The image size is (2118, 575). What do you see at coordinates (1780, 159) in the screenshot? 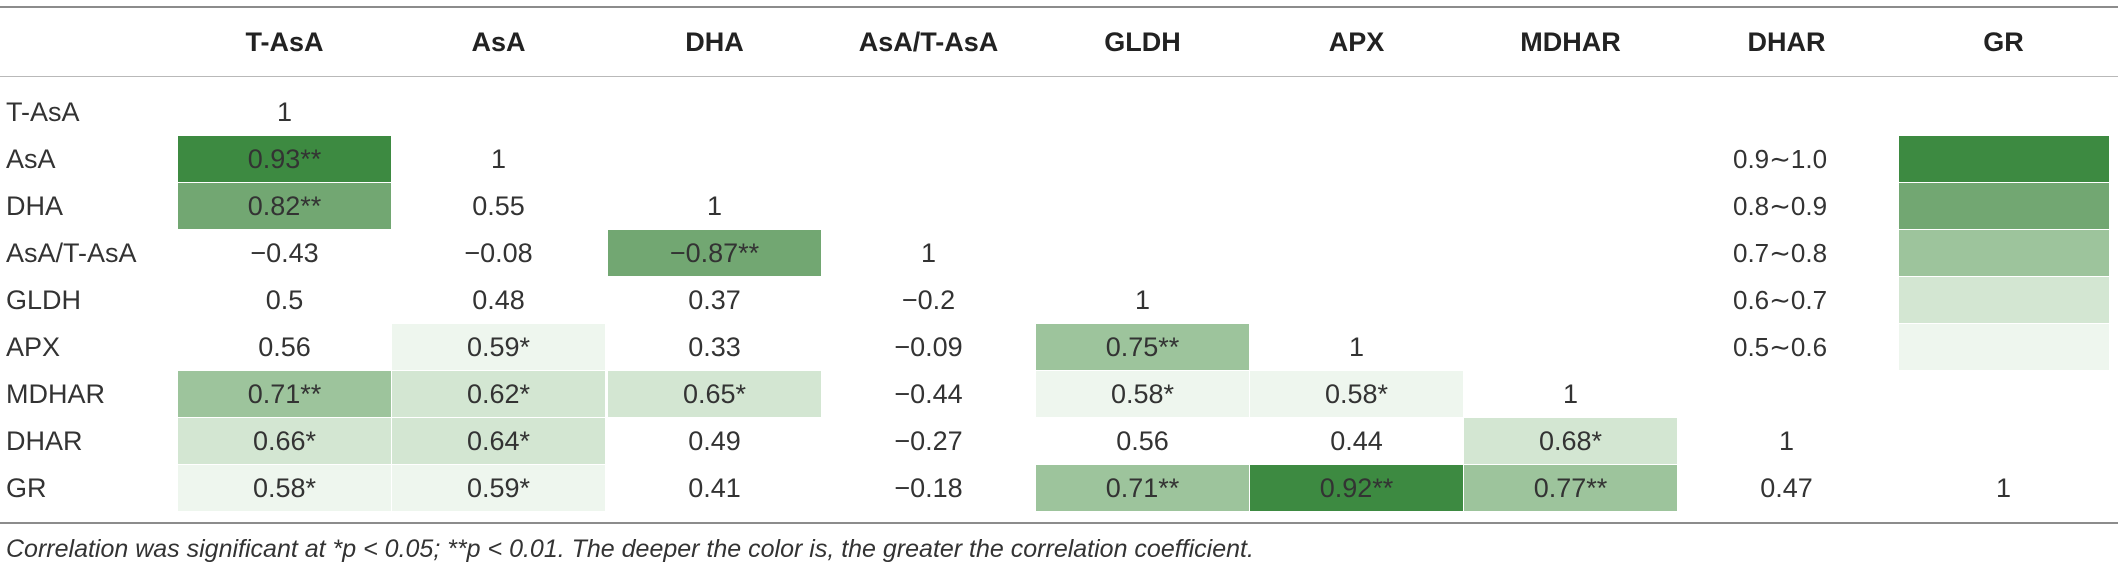
I see `legend-range-label: 0.9∼1.0` at bounding box center [1780, 159].